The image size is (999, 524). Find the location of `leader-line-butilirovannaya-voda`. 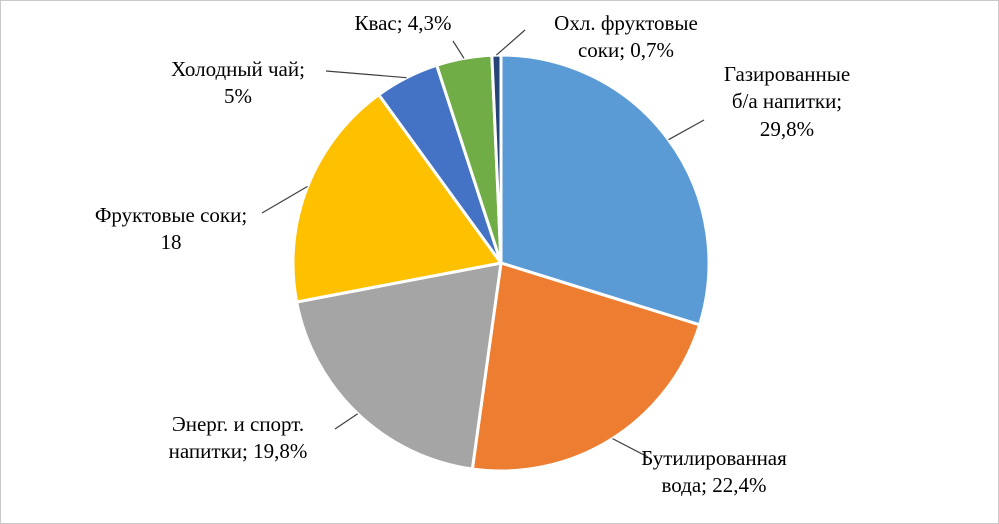

leader-line-butilirovannaya-voda is located at coordinates (630, 448).